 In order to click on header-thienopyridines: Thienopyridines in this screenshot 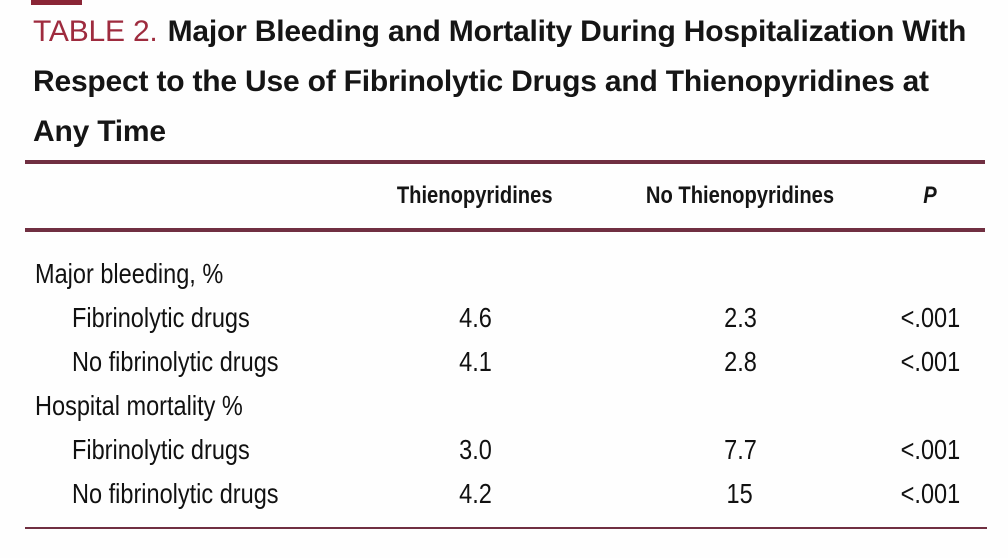, I will do `click(475, 195)`.